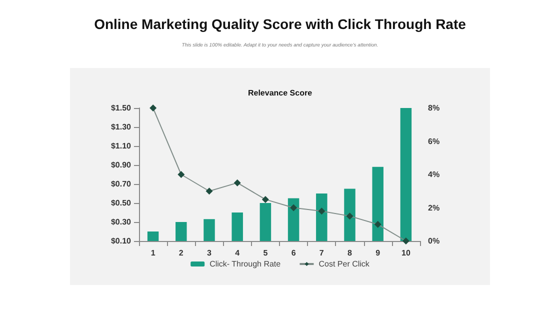 This screenshot has width=560, height=315. Describe the element at coordinates (121, 108) in the screenshot. I see `y-tick-label: $1.50` at that location.